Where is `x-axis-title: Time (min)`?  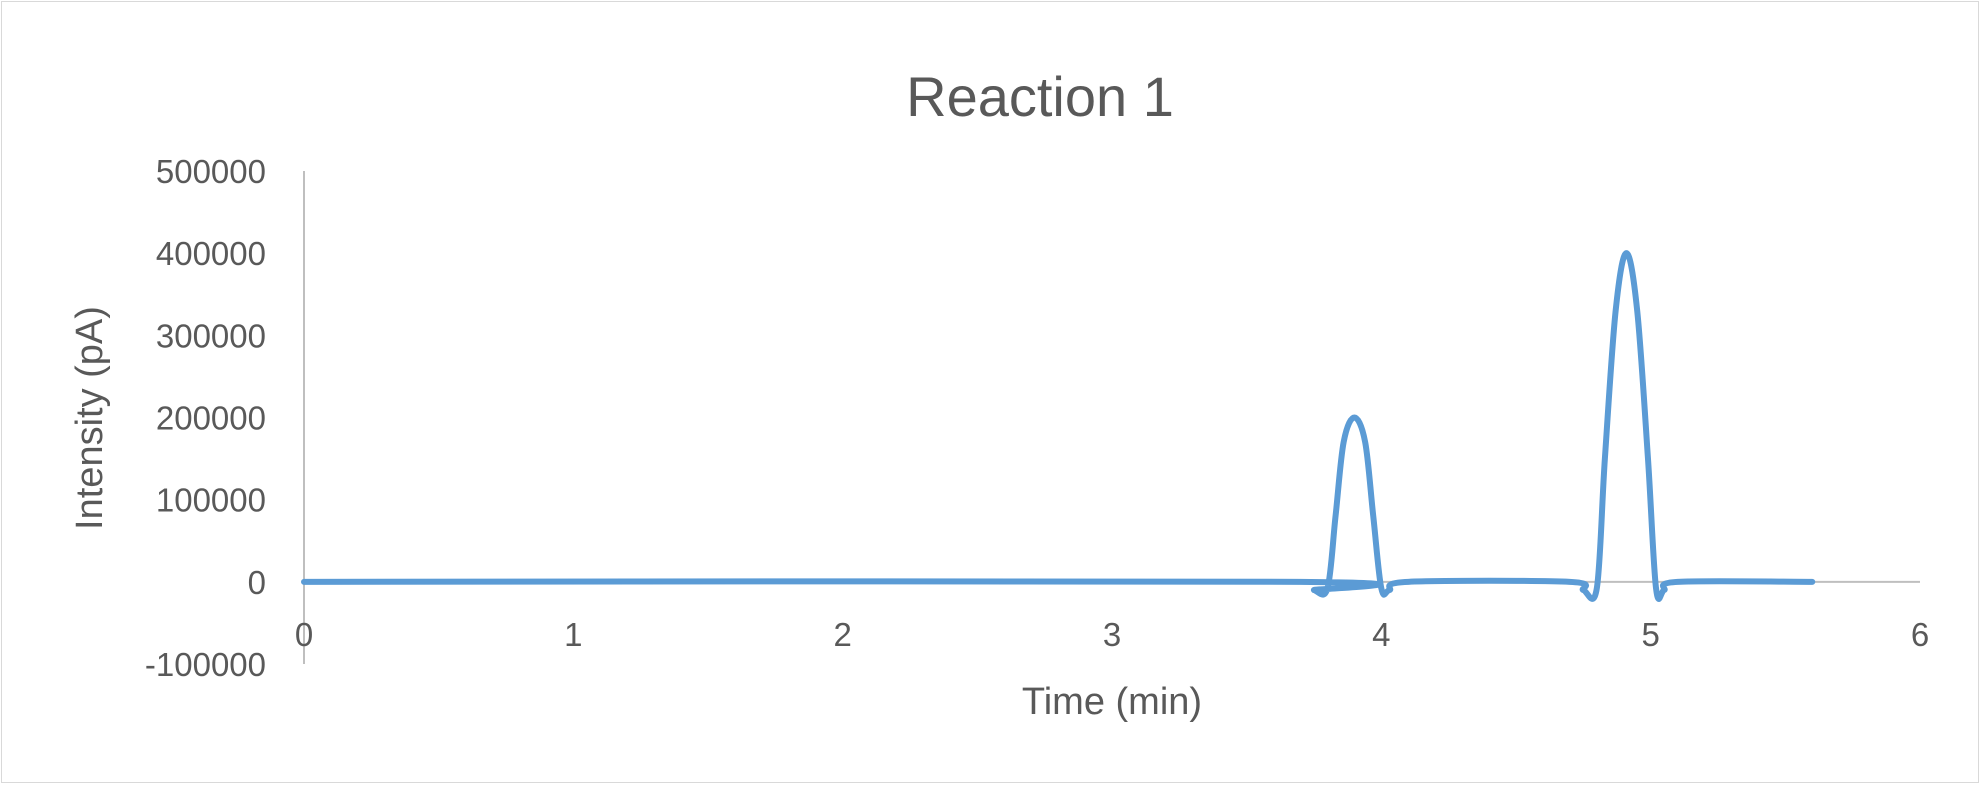 x-axis-title: Time (min) is located at coordinates (1112, 702).